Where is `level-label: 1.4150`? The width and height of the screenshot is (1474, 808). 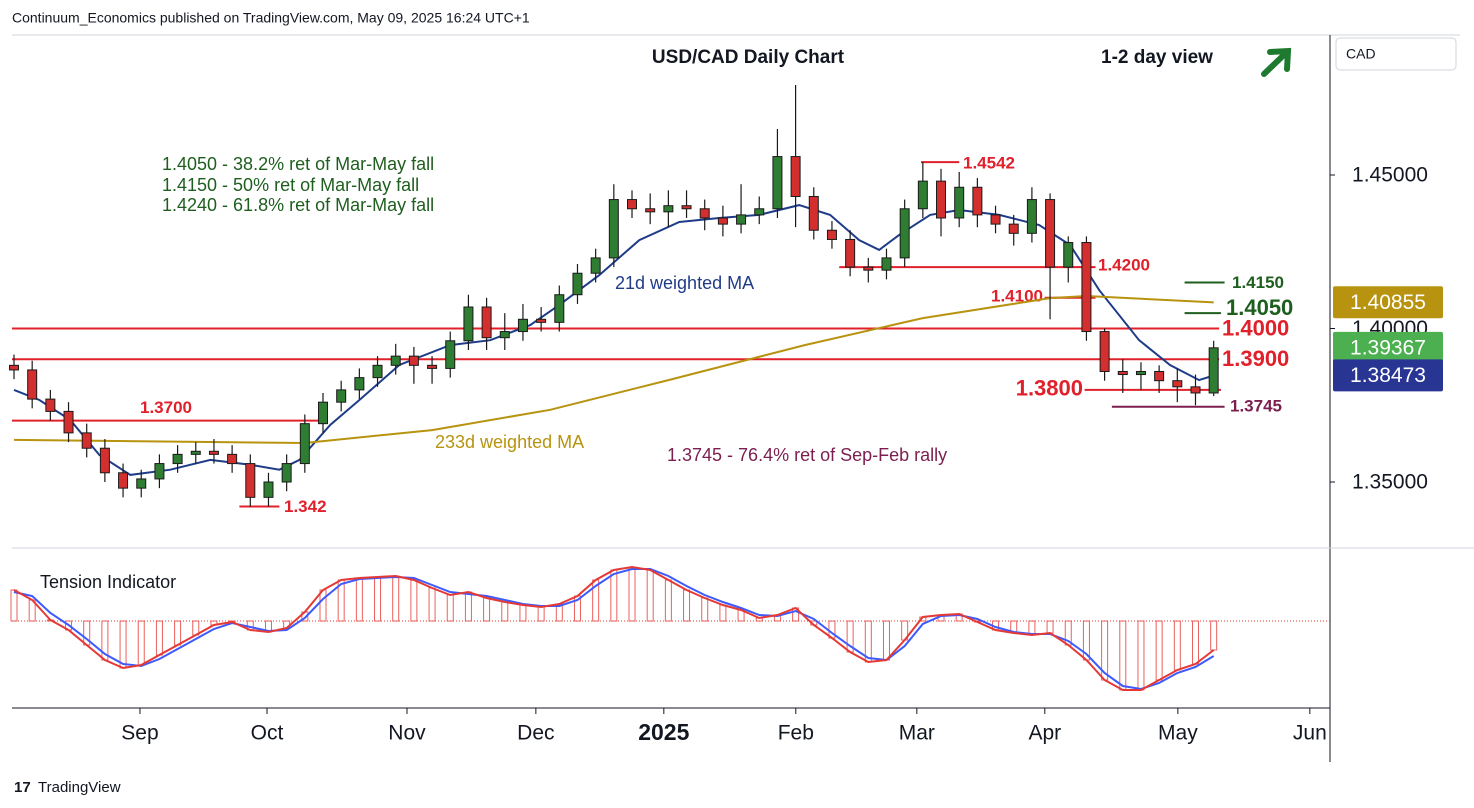 level-label: 1.4150 is located at coordinates (1258, 282).